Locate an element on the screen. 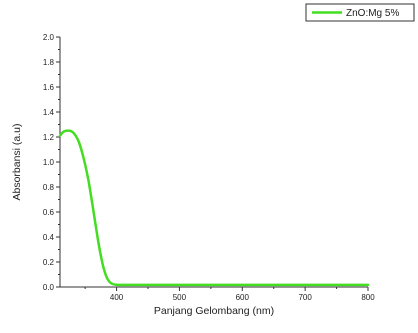 Image resolution: width=418 pixels, height=333 pixels. y-axis-title: Absorbansi (a.u) is located at coordinates (17, 161).